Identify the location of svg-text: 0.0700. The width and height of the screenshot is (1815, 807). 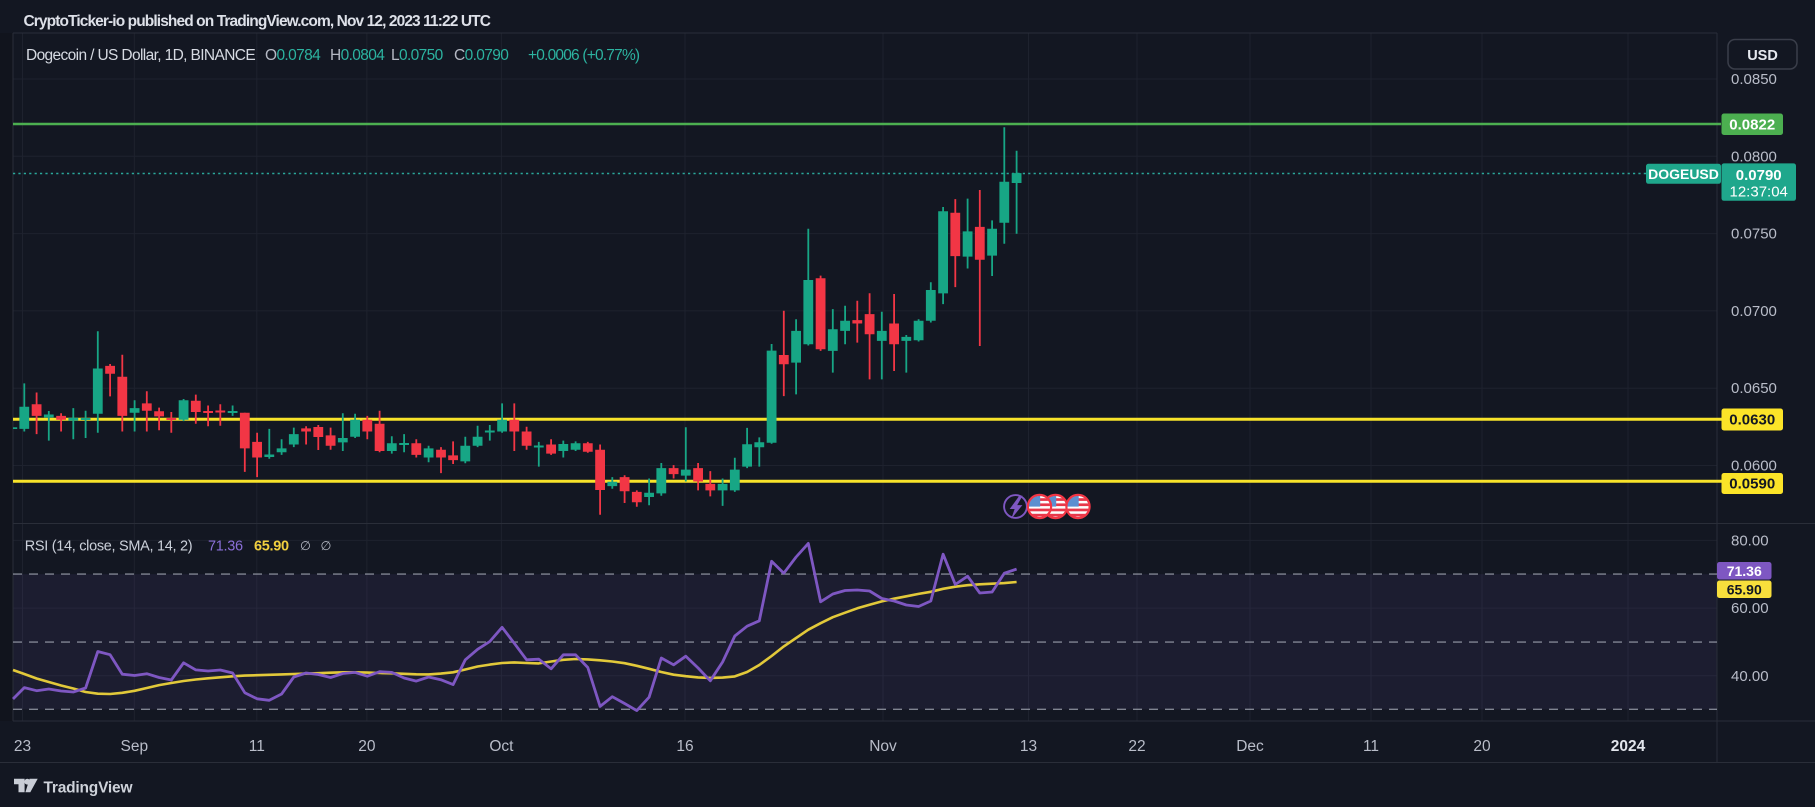
(1754, 311).